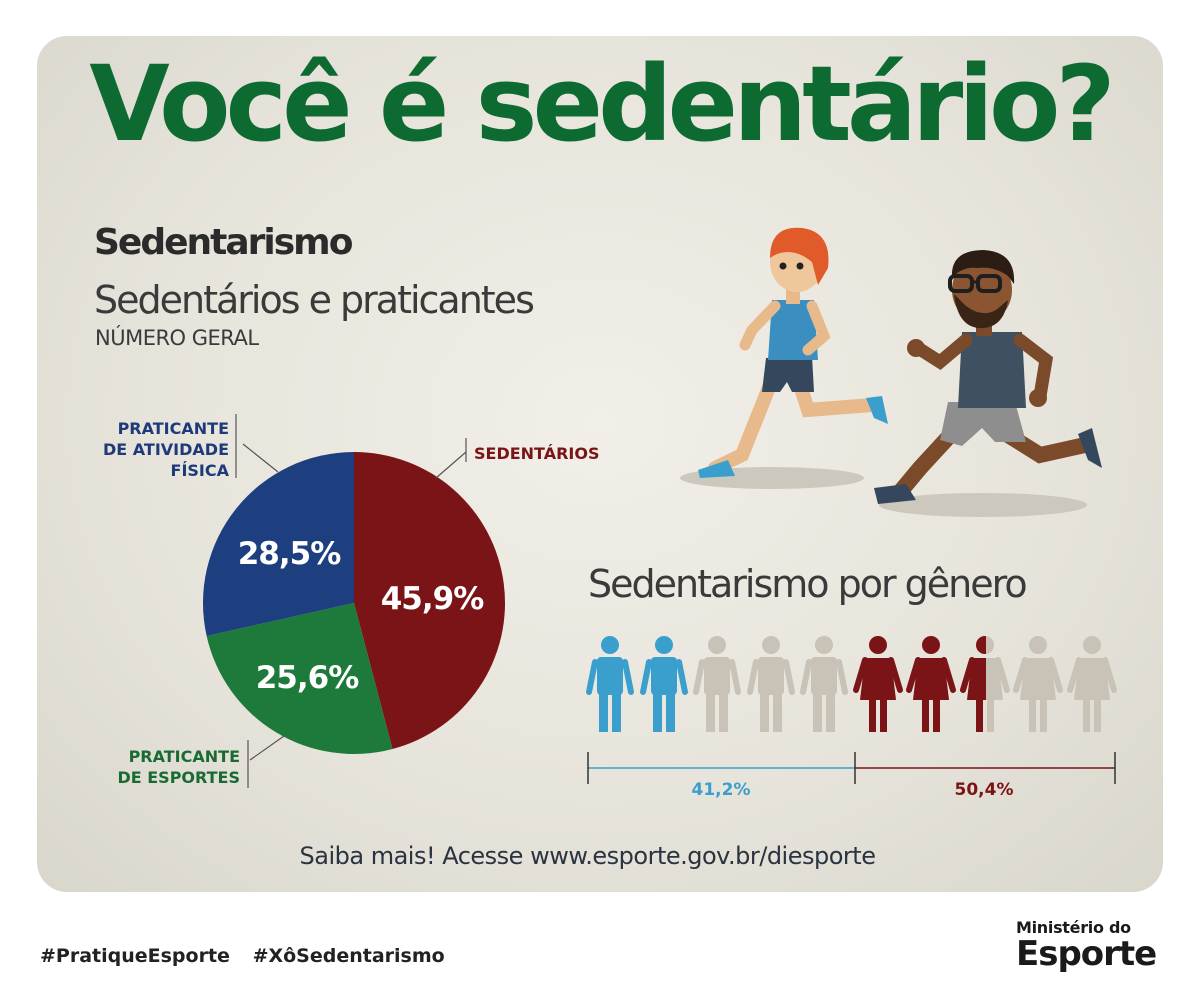  I want to click on pie-chart: 45,9% 25,6% 28,5%, so click(354, 602).